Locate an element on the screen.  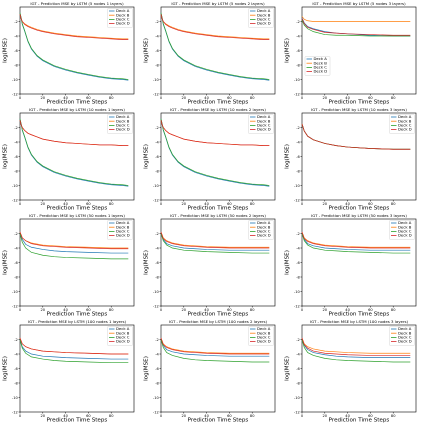
legend-label: Deck A is located at coordinates (405, 328).